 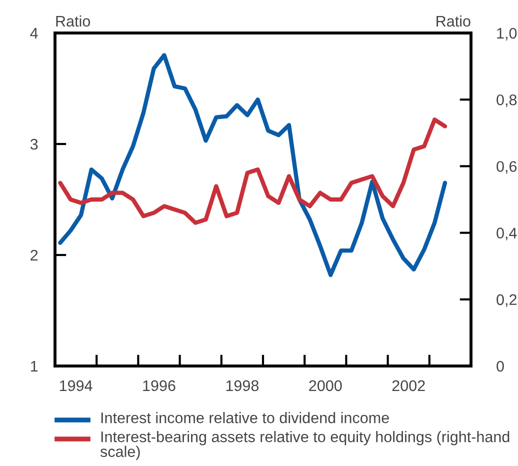 What do you see at coordinates (506, 300) in the screenshot?
I see `y2-tick-label: 0,2` at bounding box center [506, 300].